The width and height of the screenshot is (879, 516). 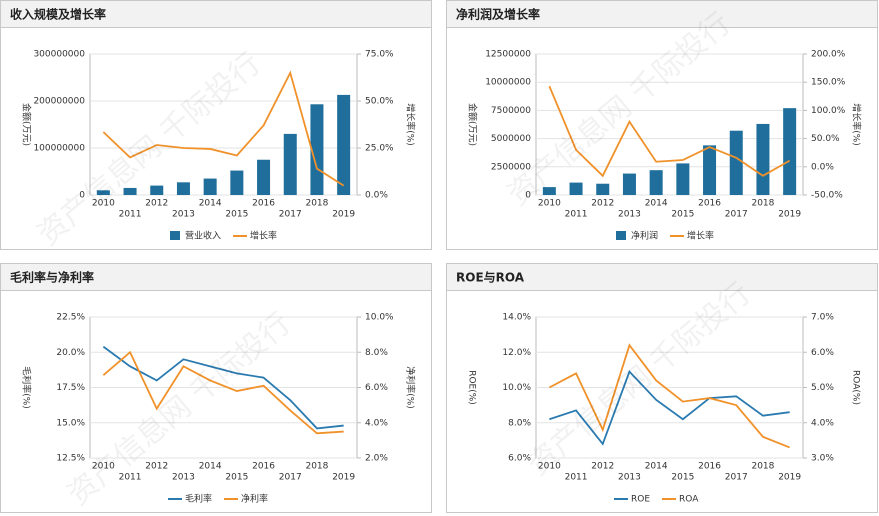 I want to click on y-axis-title: ROE(%), so click(x=472, y=387).